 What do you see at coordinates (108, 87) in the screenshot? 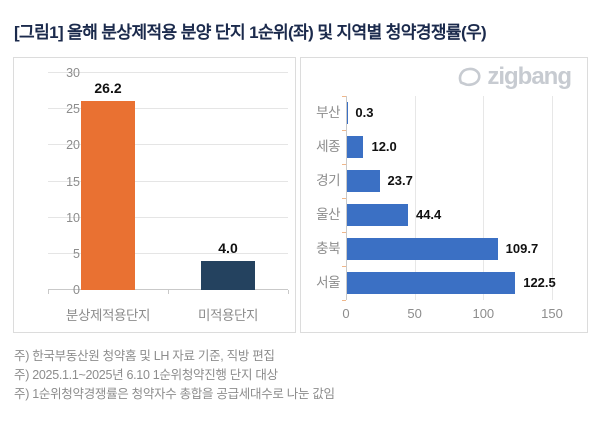
I see `bar-value-label: 26.2` at bounding box center [108, 87].